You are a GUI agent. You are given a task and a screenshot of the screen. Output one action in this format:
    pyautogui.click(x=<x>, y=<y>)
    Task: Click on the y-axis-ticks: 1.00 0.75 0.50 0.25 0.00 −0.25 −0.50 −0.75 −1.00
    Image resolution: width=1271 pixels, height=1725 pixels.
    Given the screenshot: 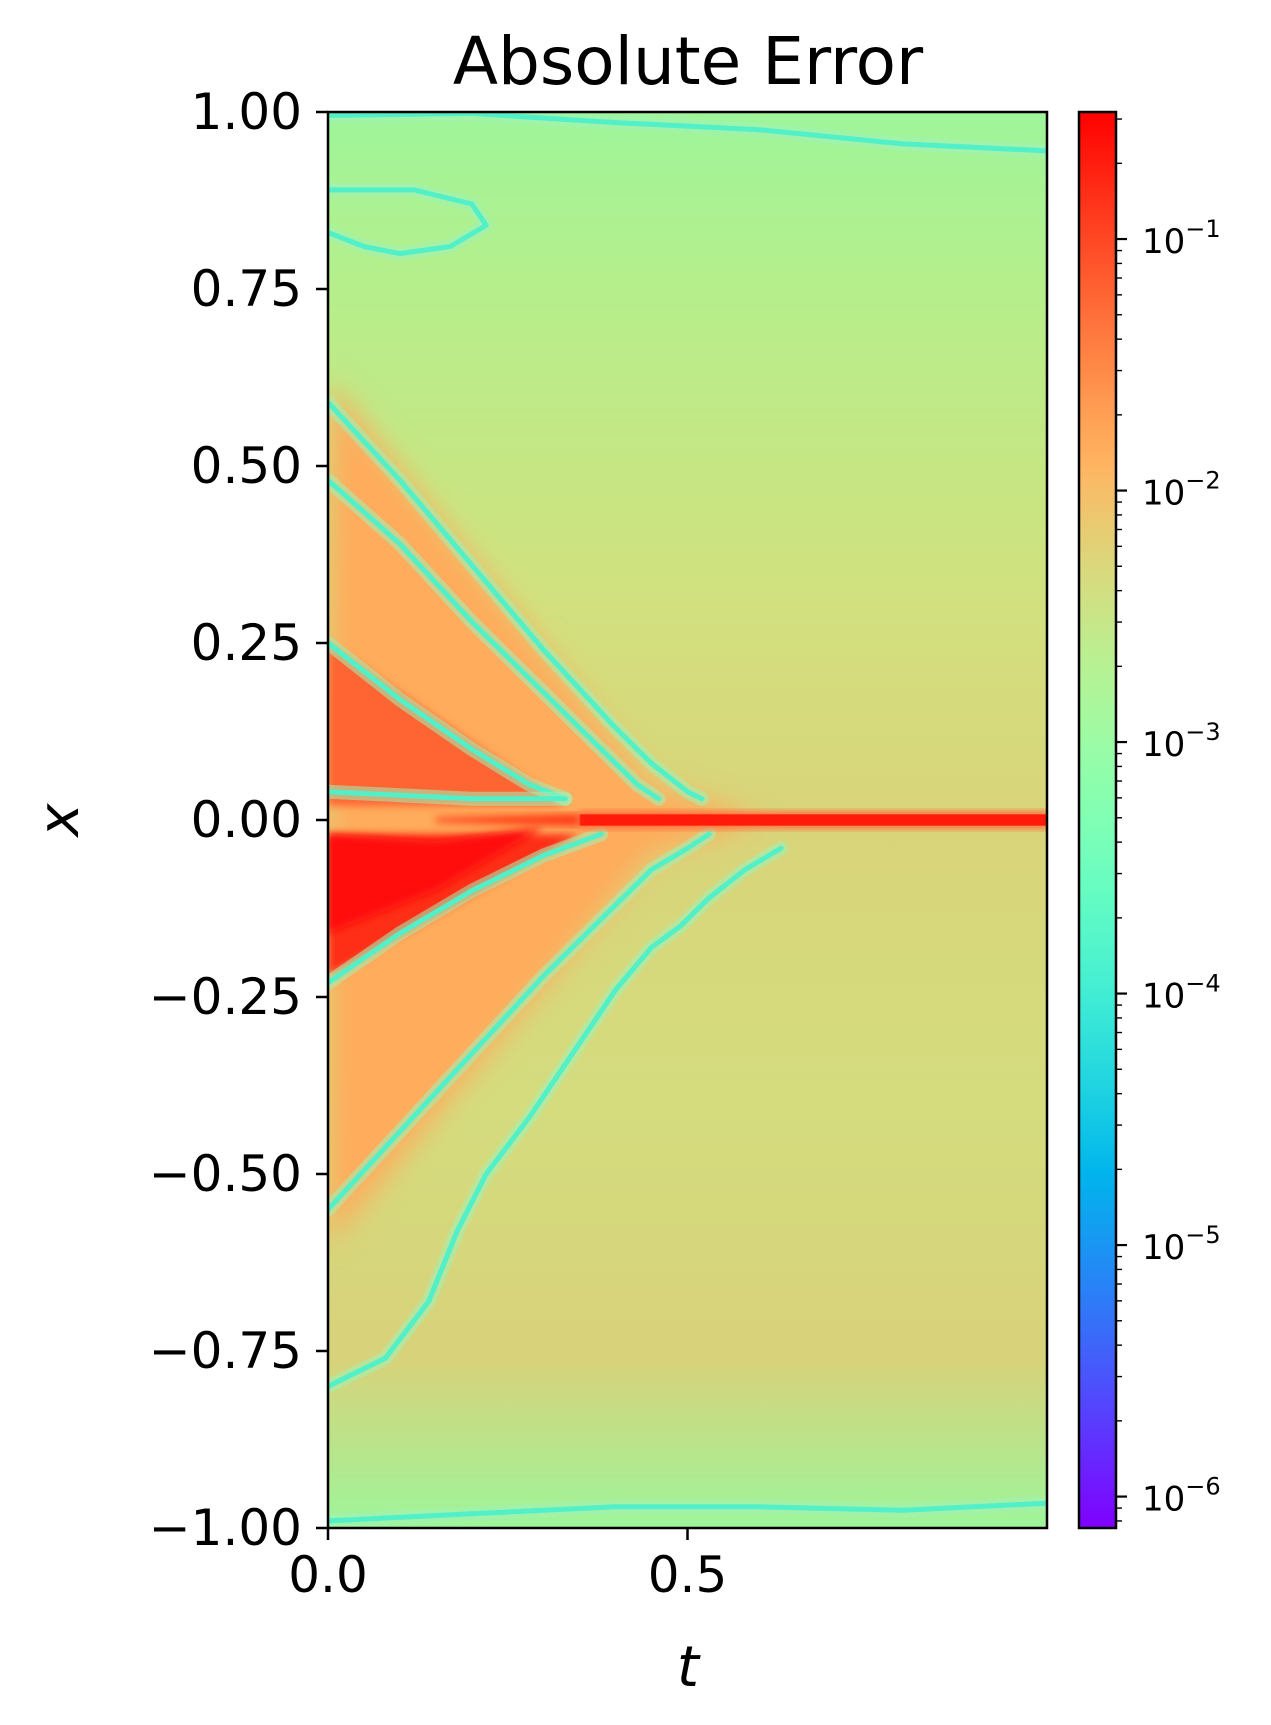 What is the action you would take?
    pyautogui.click(x=238, y=820)
    